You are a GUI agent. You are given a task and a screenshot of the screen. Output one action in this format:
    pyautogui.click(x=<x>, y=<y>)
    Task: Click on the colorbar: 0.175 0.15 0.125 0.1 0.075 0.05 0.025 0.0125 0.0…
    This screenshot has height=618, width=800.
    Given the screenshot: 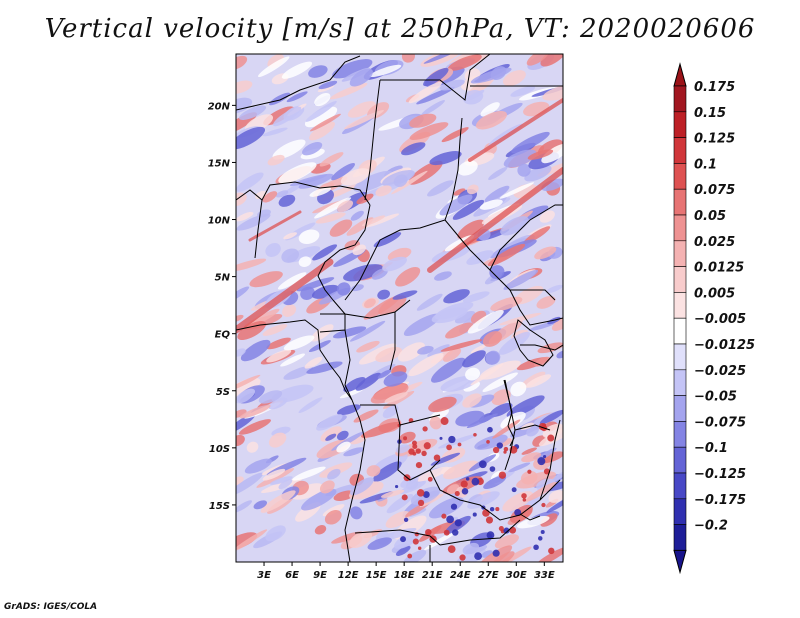 What is the action you would take?
    pyautogui.click(x=714, y=318)
    